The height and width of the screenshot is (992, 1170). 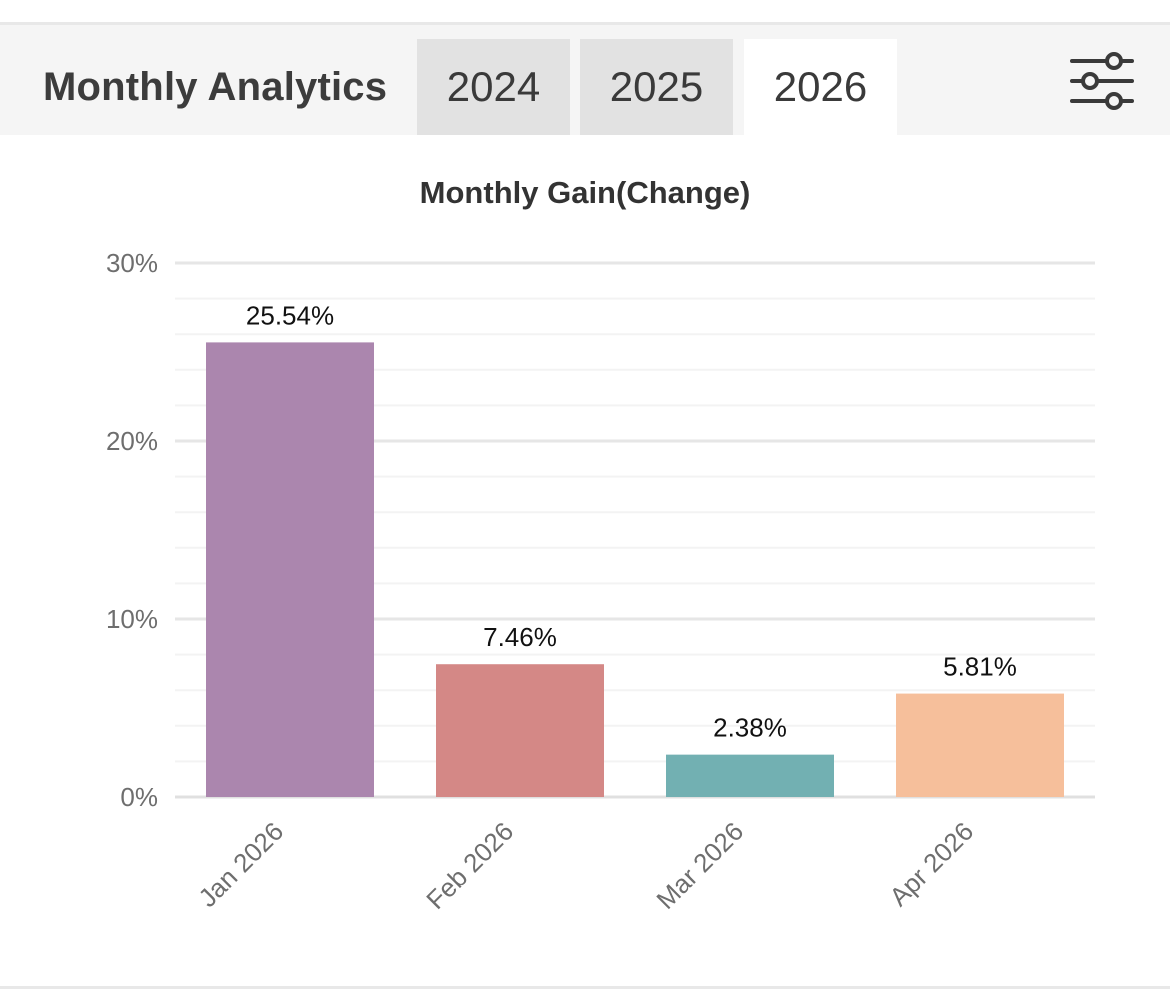 What do you see at coordinates (585, 23) in the screenshot?
I see `top-divider` at bounding box center [585, 23].